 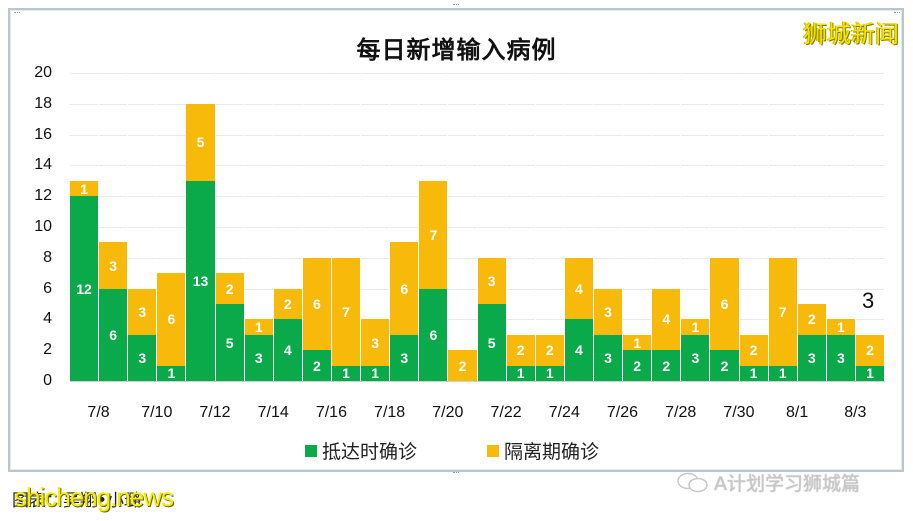 I want to click on wechat-watermark: A计划学习狮城篇, so click(x=768, y=482).